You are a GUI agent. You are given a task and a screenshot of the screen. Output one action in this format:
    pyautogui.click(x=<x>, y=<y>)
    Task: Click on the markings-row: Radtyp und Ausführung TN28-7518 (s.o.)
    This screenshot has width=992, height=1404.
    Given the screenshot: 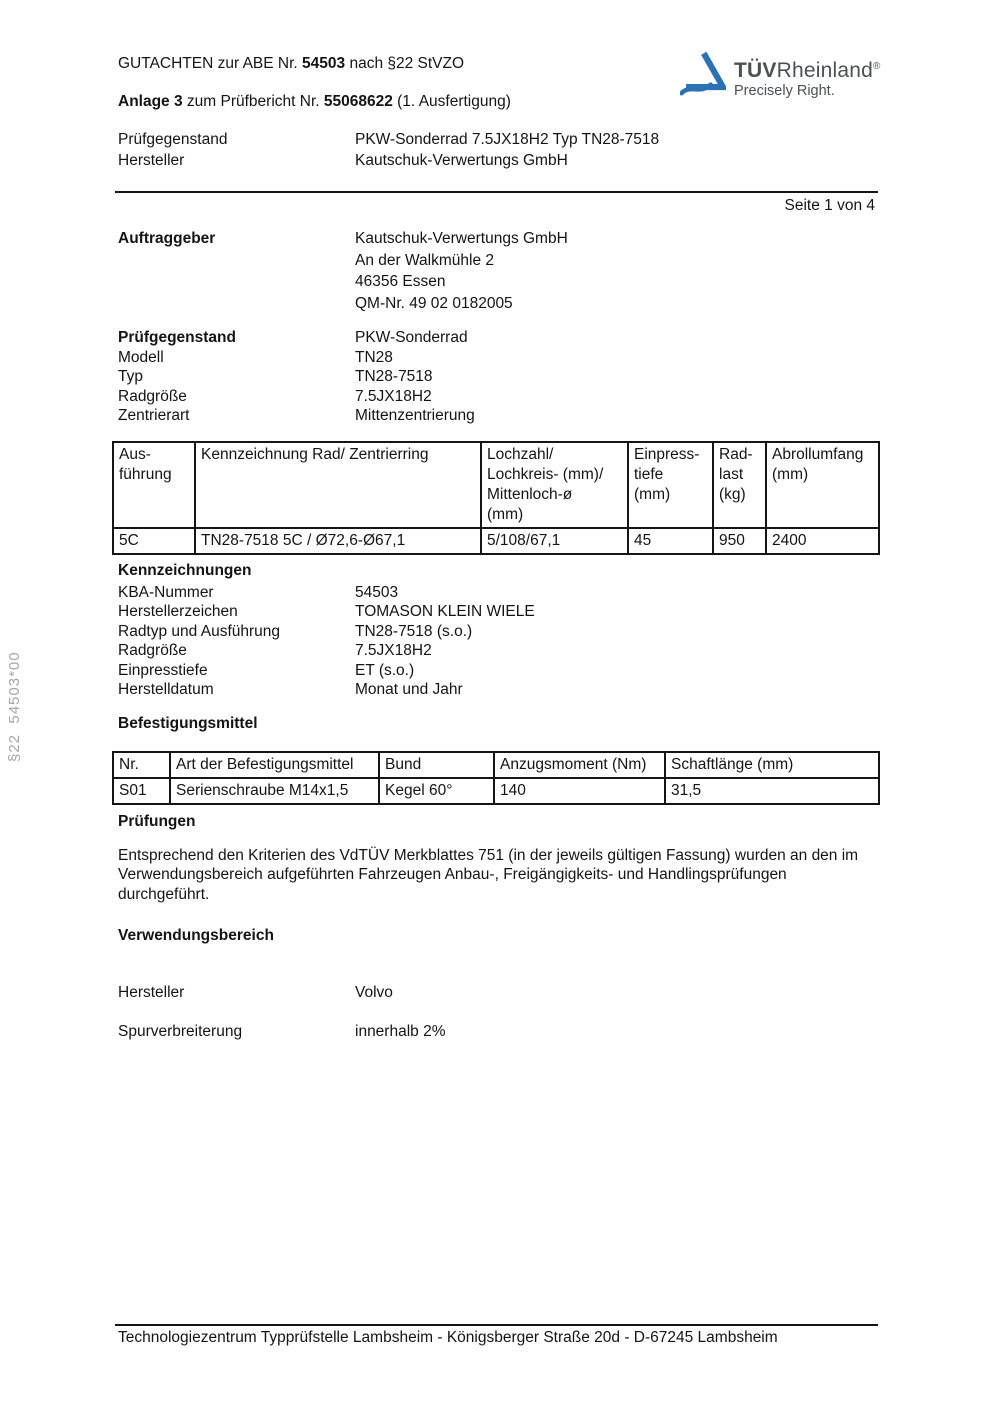 What is the action you would take?
    pyautogui.click(x=498, y=632)
    